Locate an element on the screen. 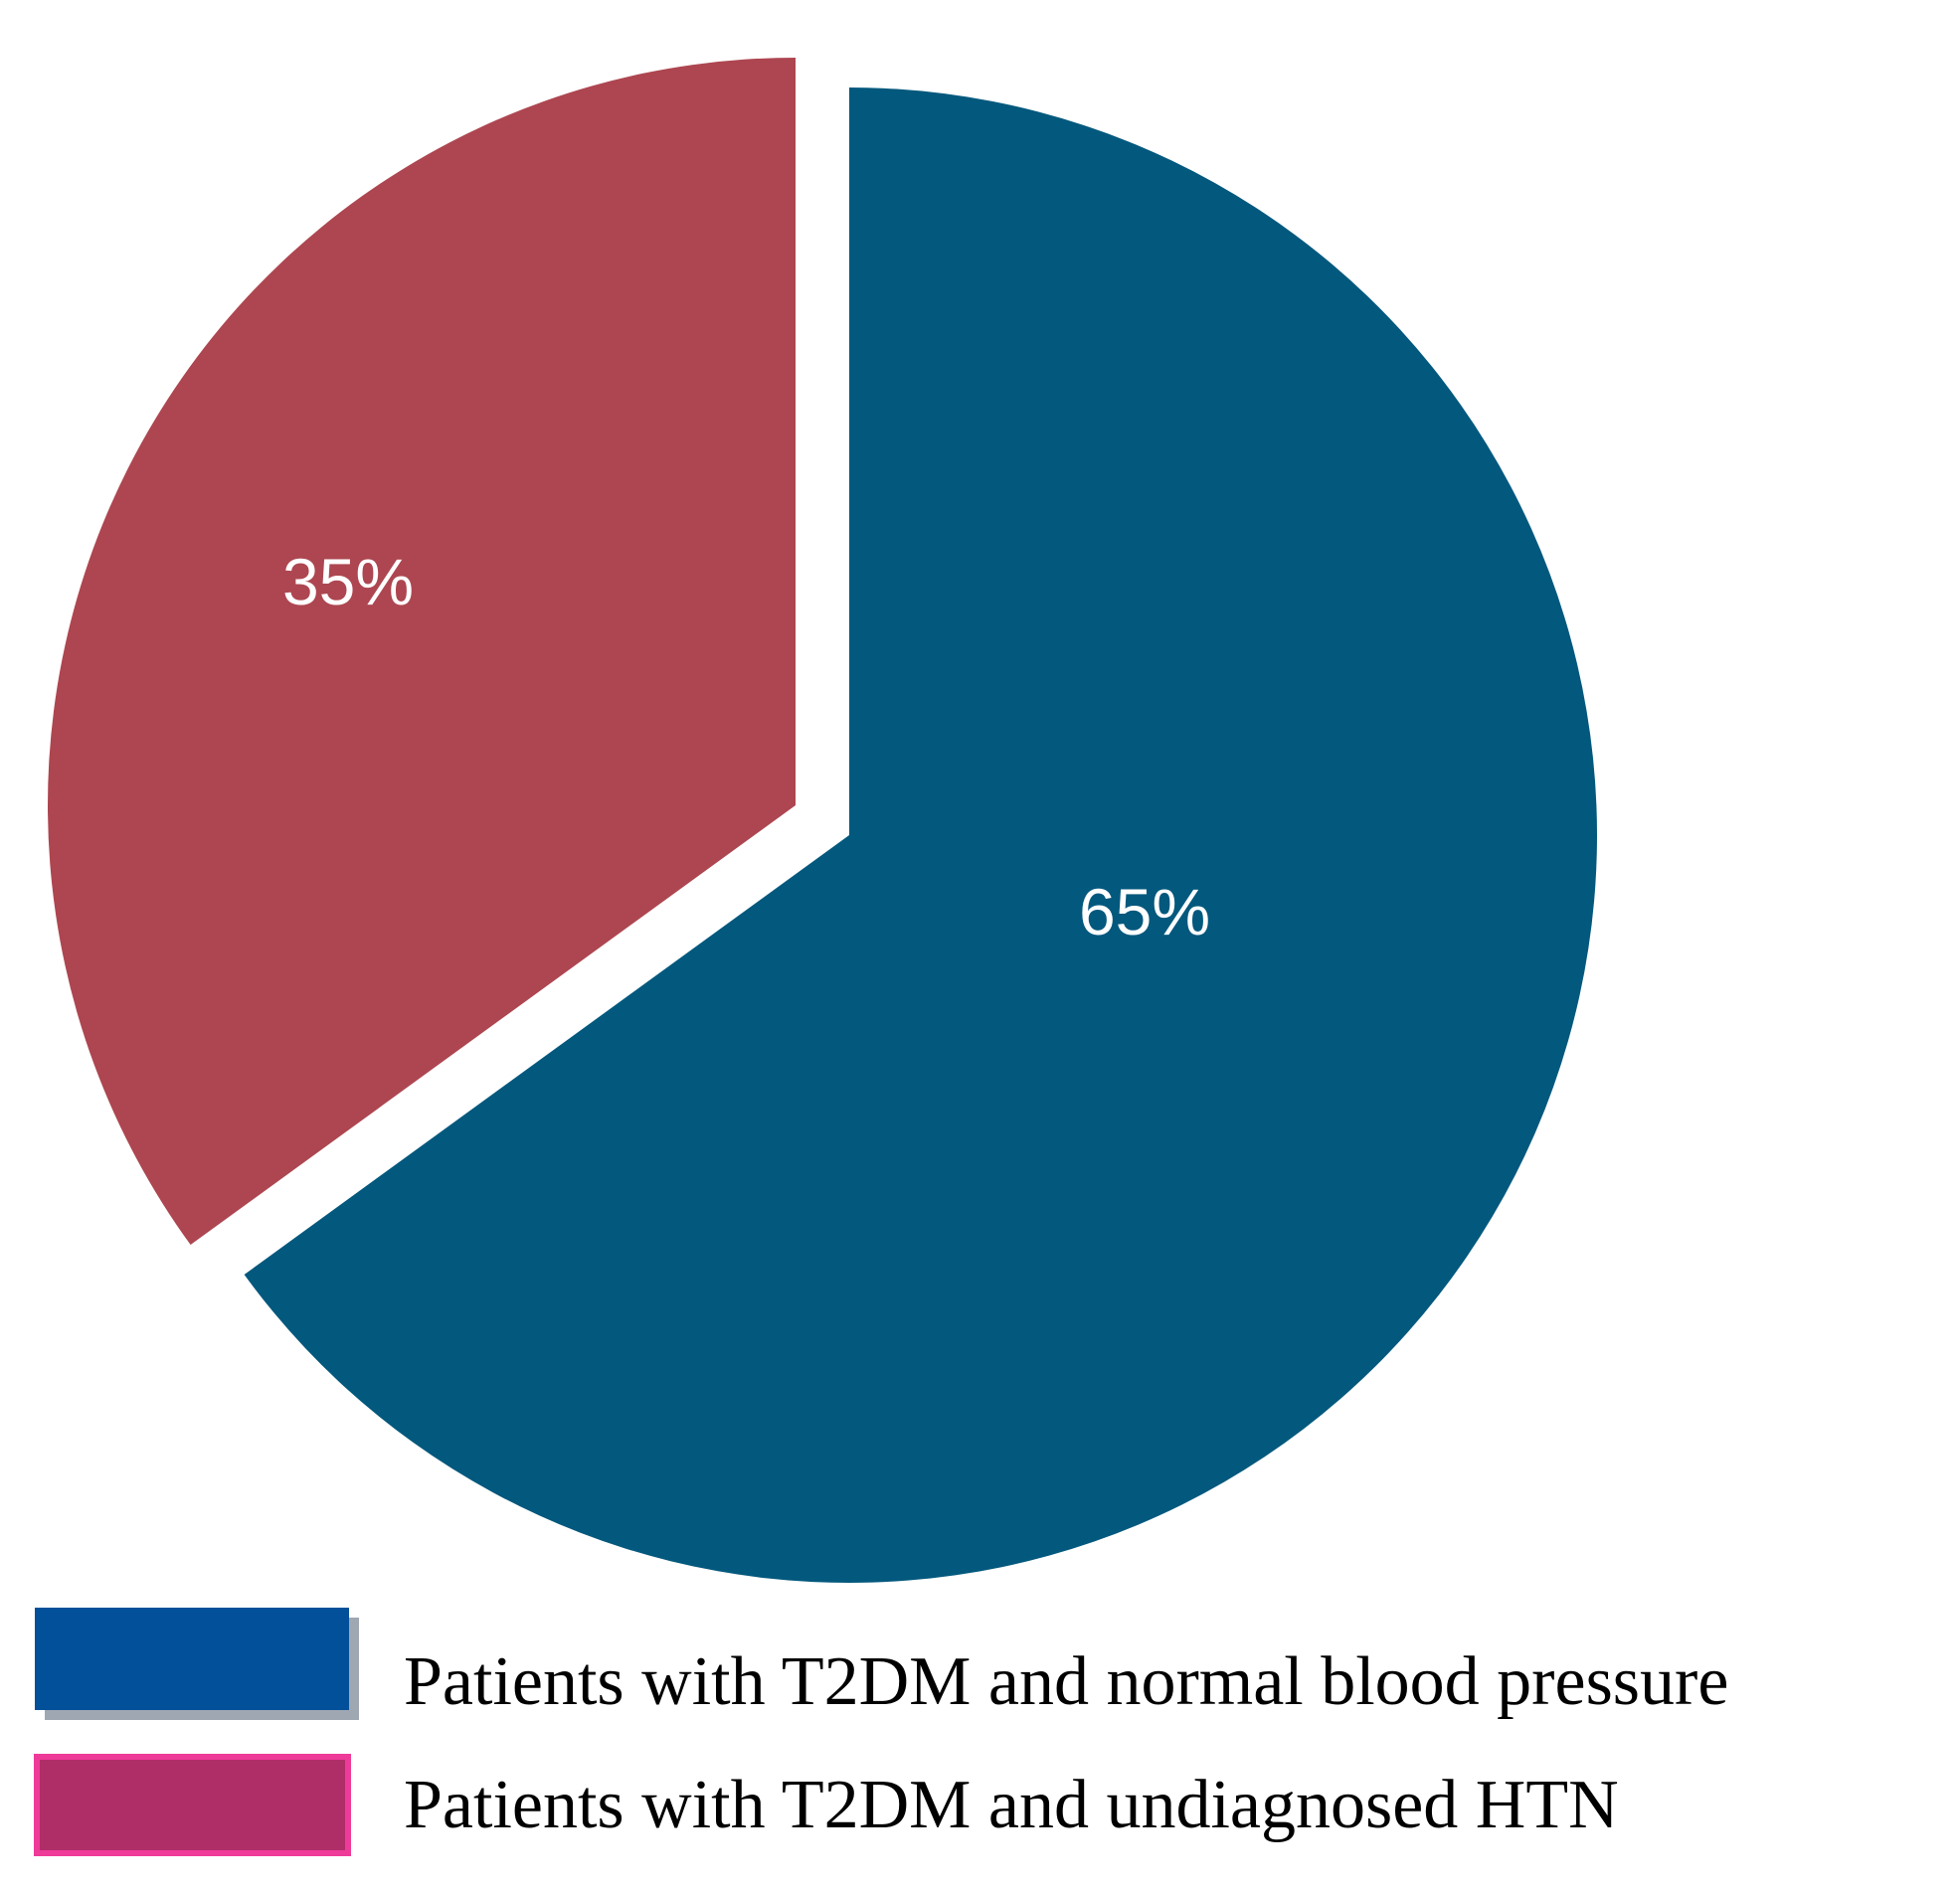  legend-swatch-undiagnosed-htn is located at coordinates (192, 1805).